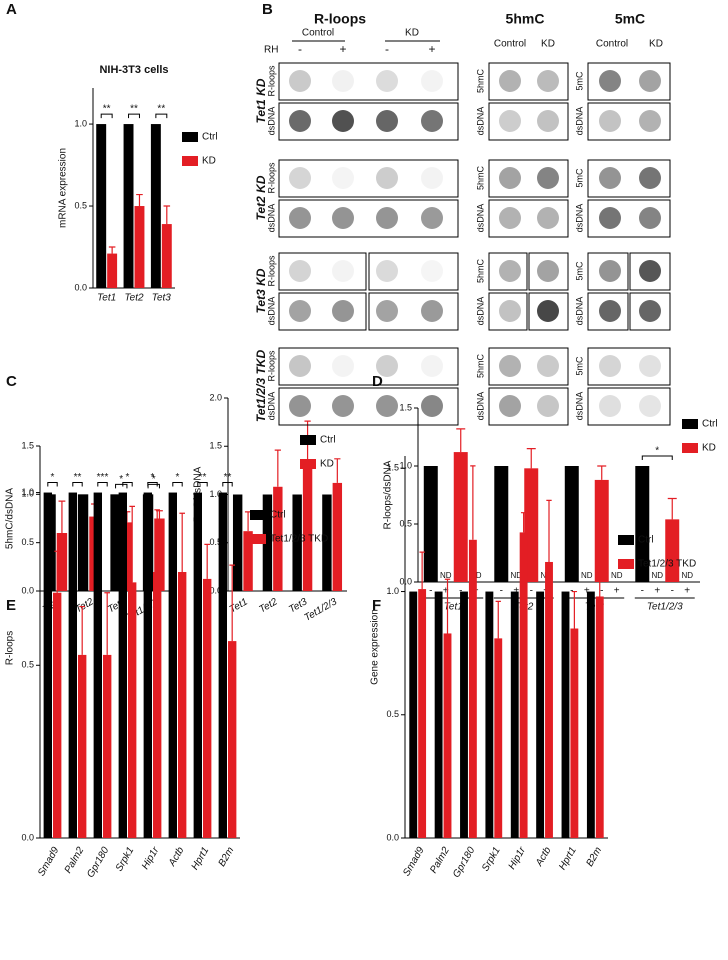 This screenshot has width=728, height=960. Describe the element at coordinates (271, 50) in the screenshot. I see `rh-title: RH` at that location.